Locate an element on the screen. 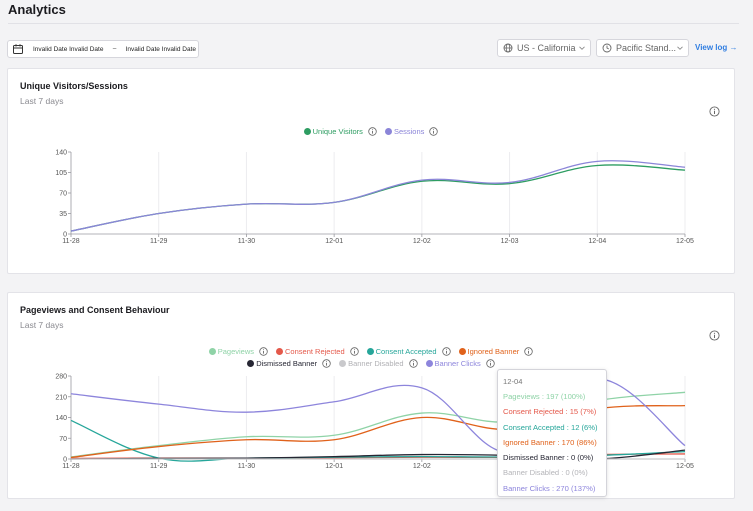  legend-item-banner-disabled: Banner Disabled is located at coordinates (378, 363).